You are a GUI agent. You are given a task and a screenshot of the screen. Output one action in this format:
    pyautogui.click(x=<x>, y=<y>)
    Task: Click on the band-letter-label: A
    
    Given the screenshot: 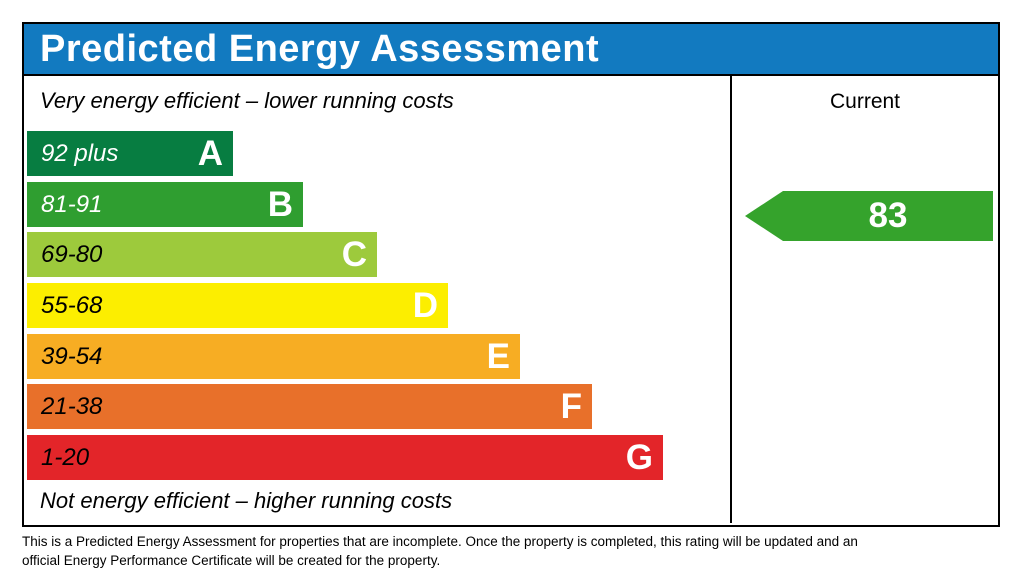 What is the action you would take?
    pyautogui.click(x=210, y=153)
    